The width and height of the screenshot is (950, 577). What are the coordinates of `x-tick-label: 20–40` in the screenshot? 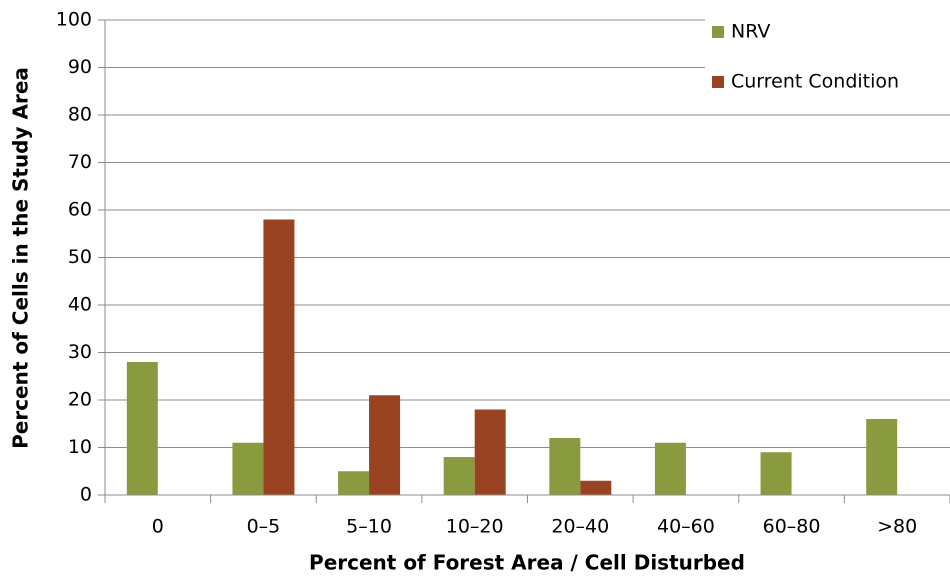 It's located at (580, 527).